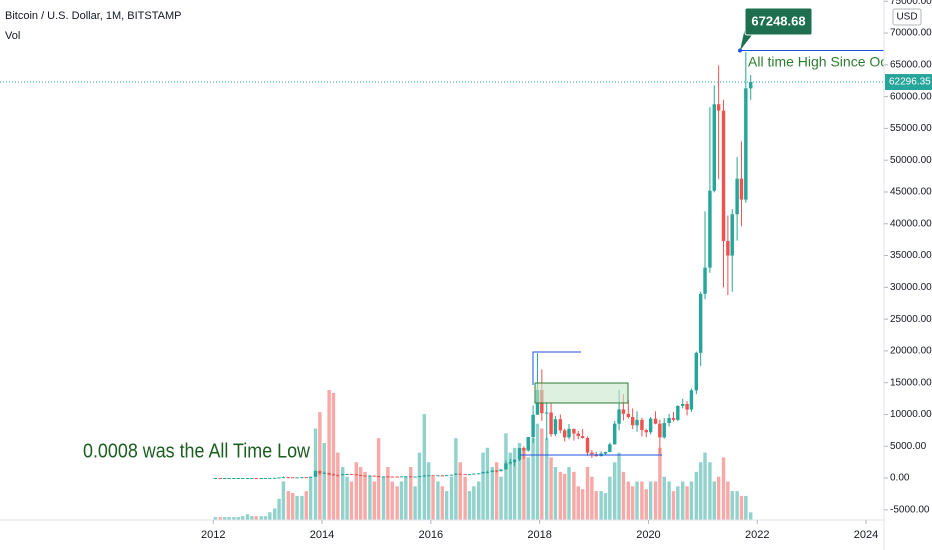  What do you see at coordinates (539, 535) in the screenshot?
I see `x-tick-label: 2018` at bounding box center [539, 535].